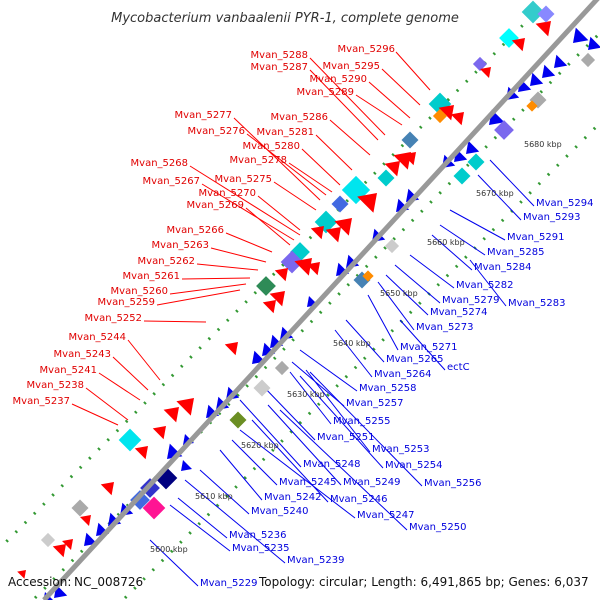  I want to click on gene-label: Mvan_5286, so click(299, 117).